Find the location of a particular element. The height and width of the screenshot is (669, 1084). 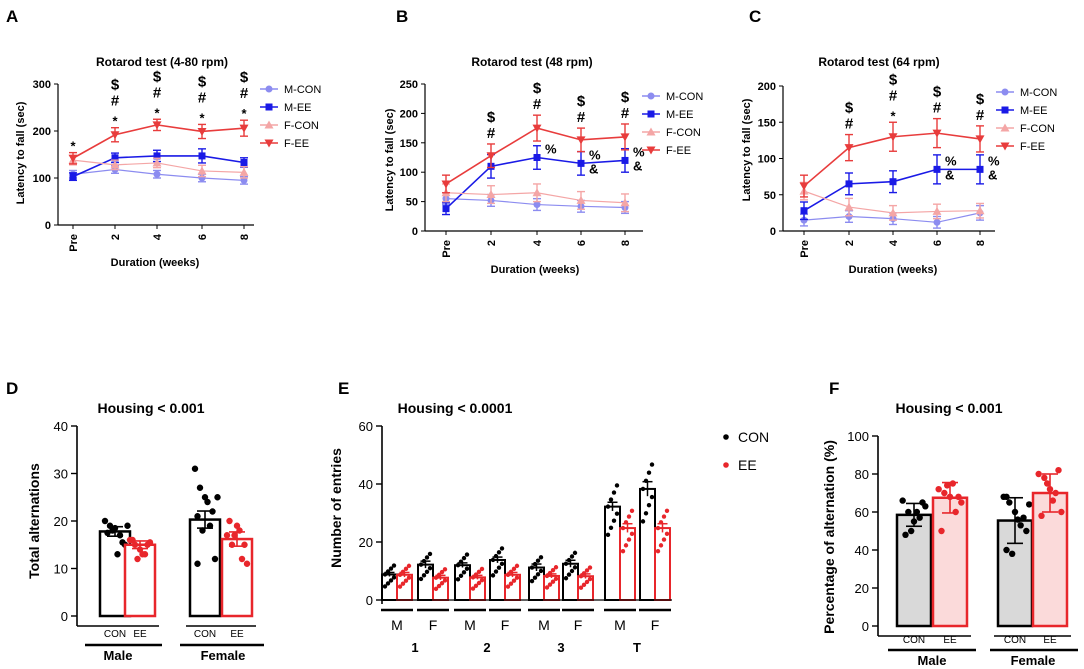

y-tick-label-f: 80 is located at coordinates (862, 474).